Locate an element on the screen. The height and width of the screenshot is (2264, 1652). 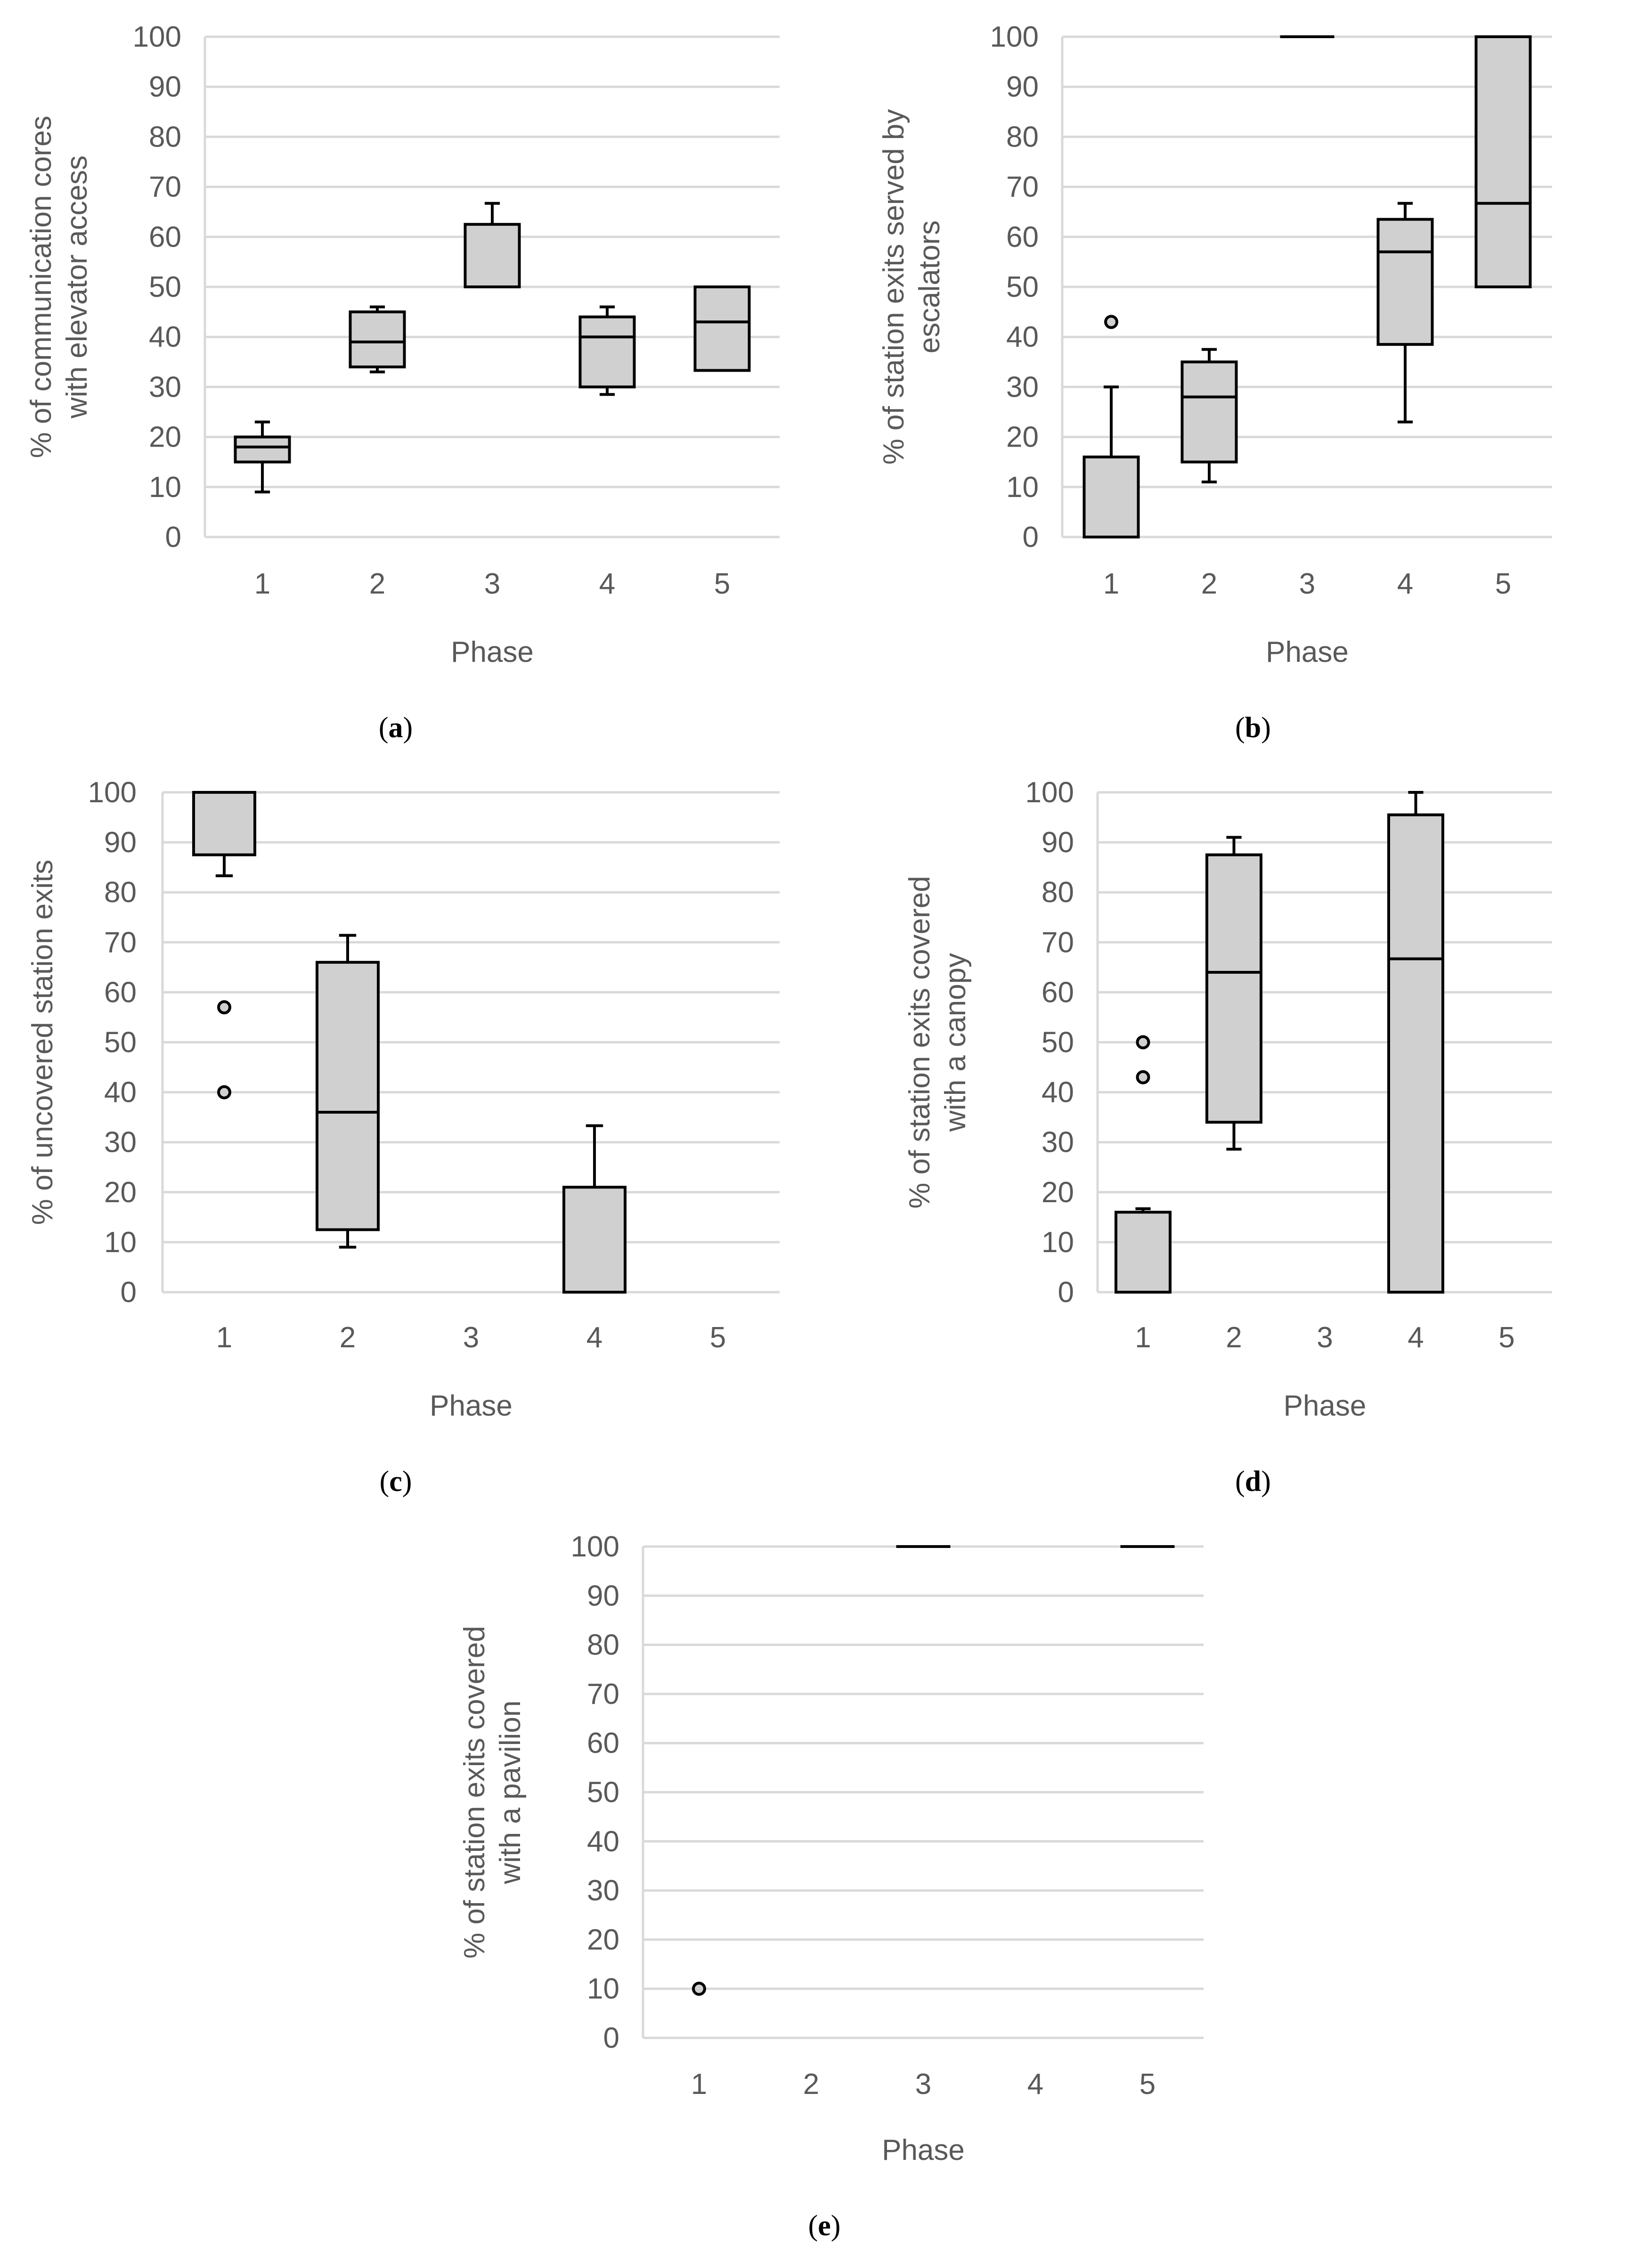
panel-caption: (d) is located at coordinates (1253, 1482).